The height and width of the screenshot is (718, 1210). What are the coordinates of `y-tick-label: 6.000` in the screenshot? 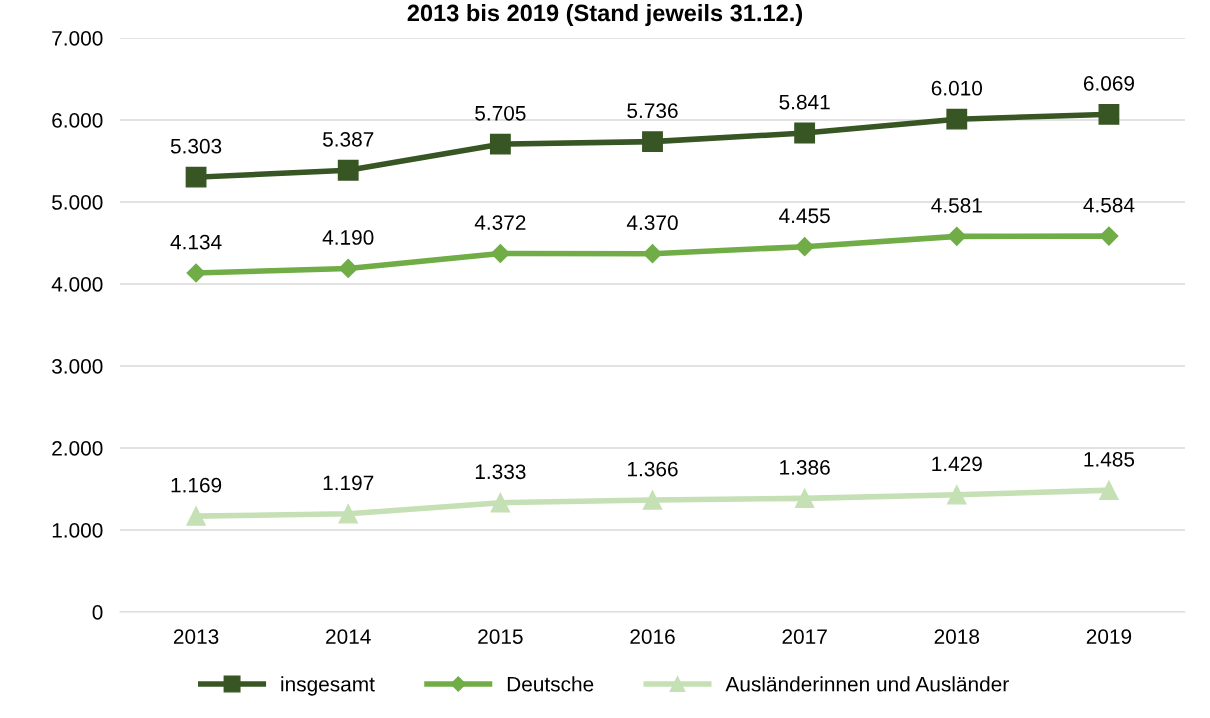 It's located at (77, 120).